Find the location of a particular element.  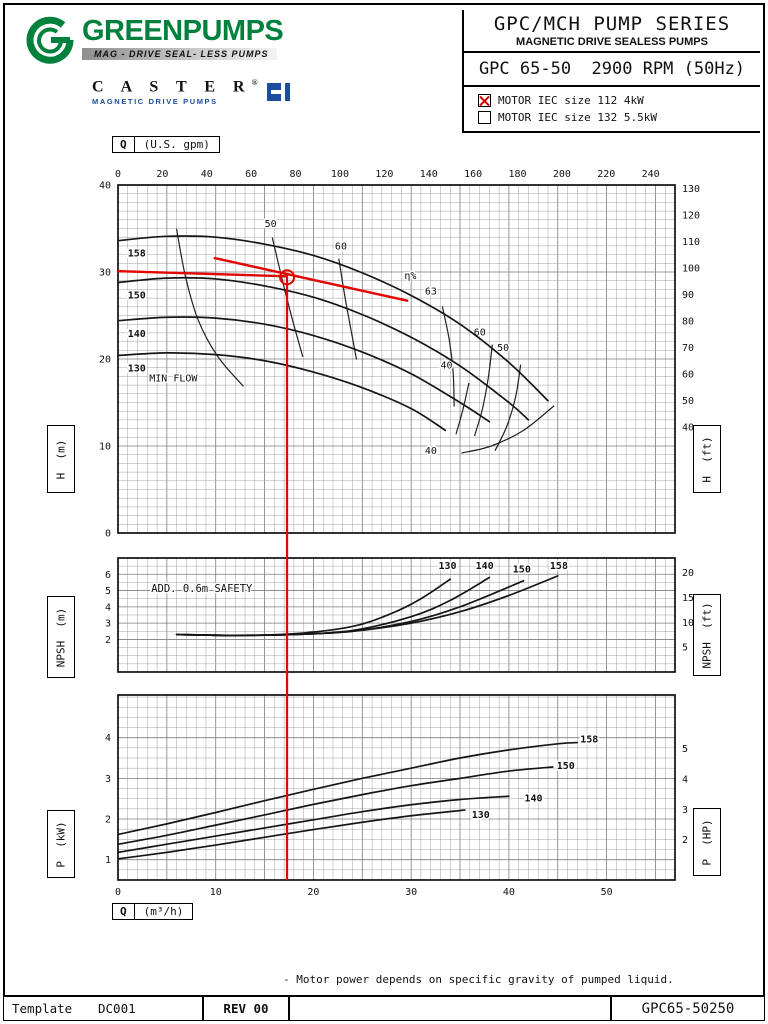

head-left-axis-label: H (m) is located at coordinates (61, 459).